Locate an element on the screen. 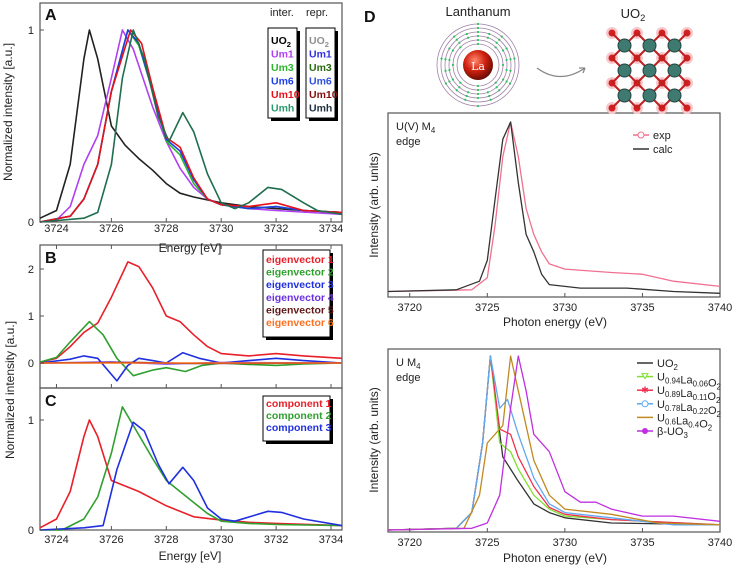 The width and height of the screenshot is (733, 569). electron-shells is located at coordinates (478, 65).